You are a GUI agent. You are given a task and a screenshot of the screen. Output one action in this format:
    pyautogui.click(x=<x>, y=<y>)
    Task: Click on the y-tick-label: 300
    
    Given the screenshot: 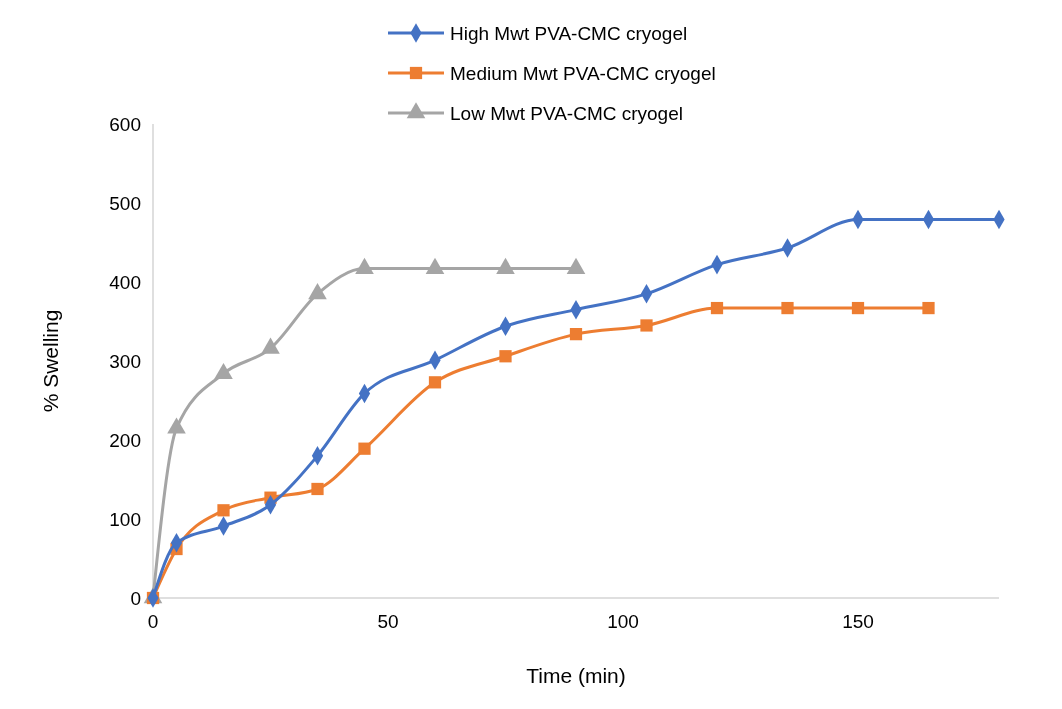 What is the action you would take?
    pyautogui.click(x=125, y=361)
    